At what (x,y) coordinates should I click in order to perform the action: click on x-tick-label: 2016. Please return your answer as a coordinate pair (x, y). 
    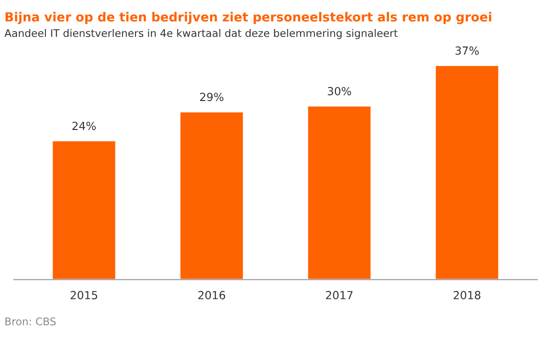
    Looking at the image, I should click on (212, 295).